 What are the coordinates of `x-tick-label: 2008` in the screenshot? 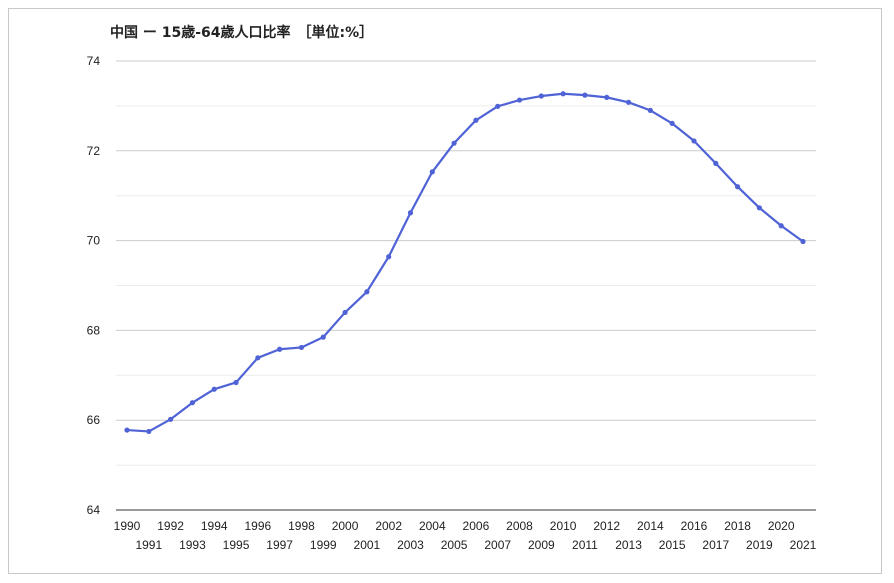 It's located at (519, 526).